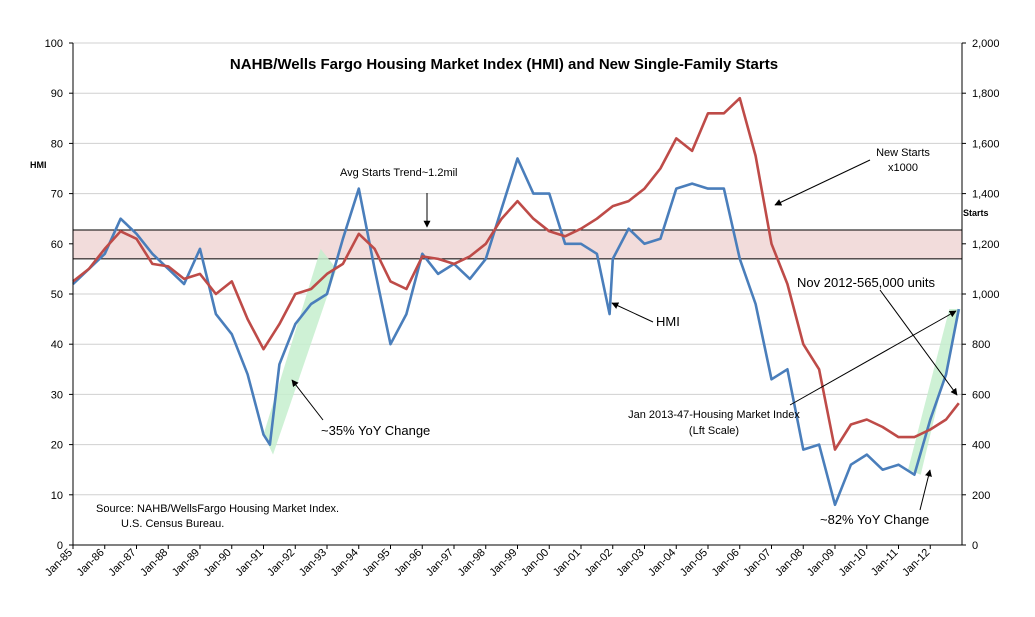  Describe the element at coordinates (981, 446) in the screenshot. I see `right-tick-label-2: 400` at that location.